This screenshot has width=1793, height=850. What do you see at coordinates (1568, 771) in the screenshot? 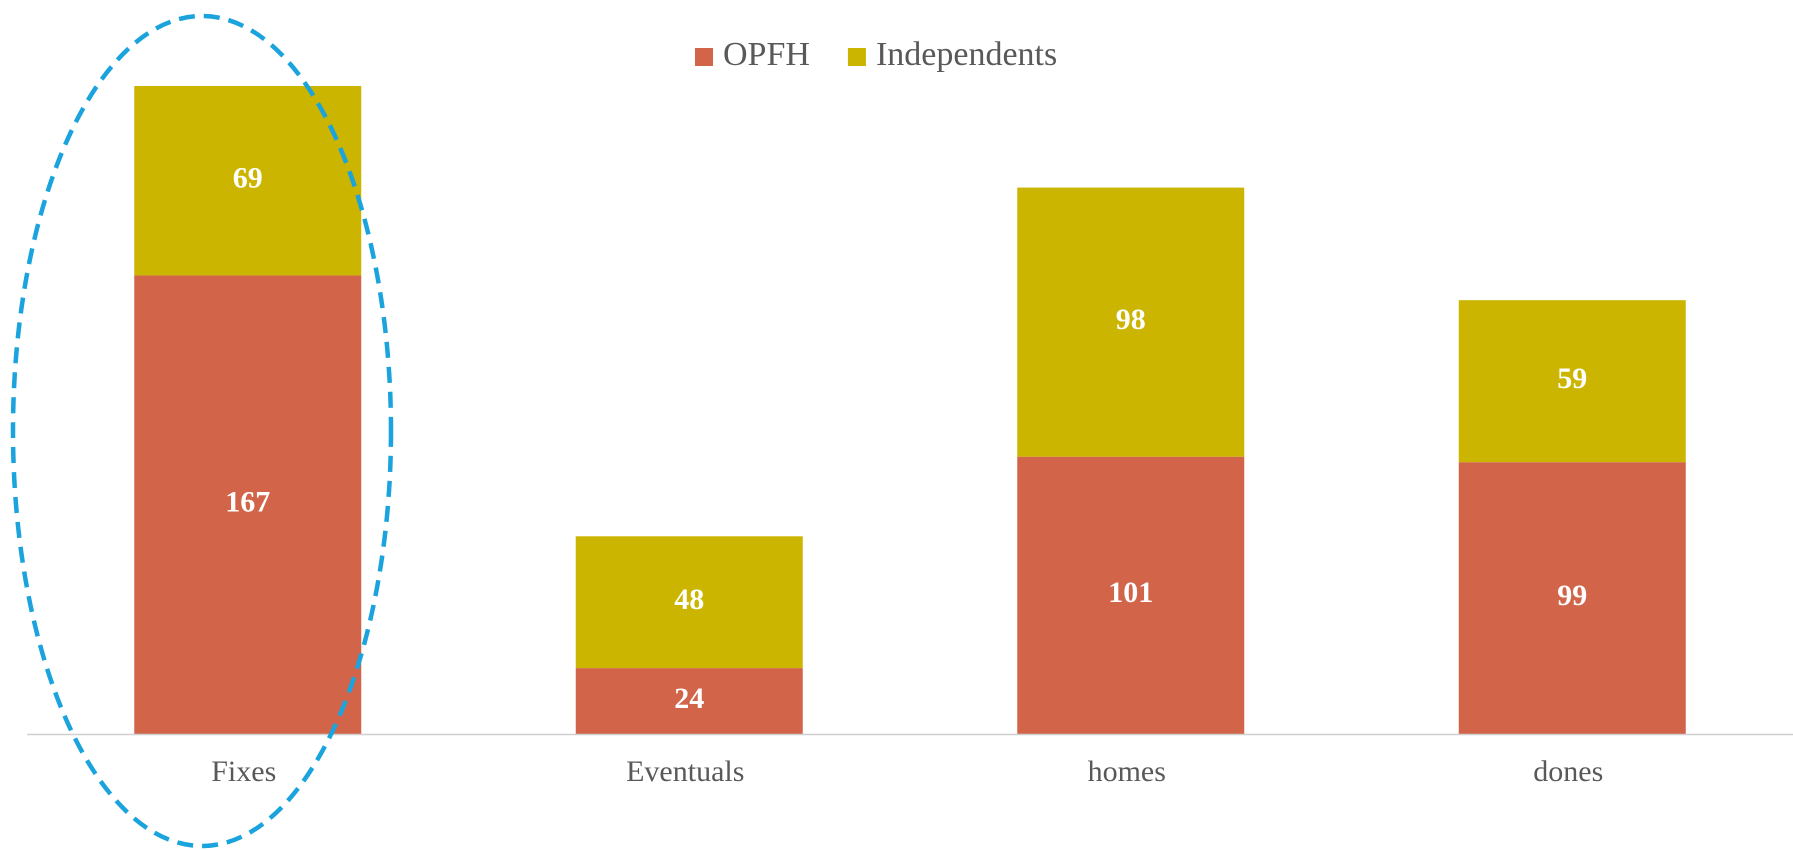
I see `x-tick-label: dones` at bounding box center [1568, 771].